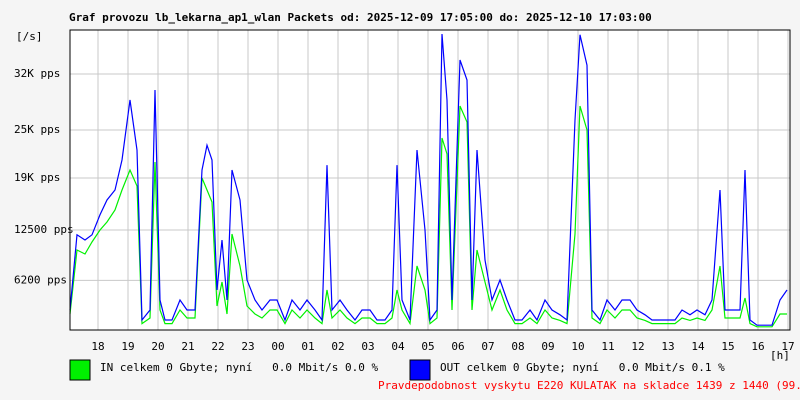 This screenshot has height=400, width=800. What do you see at coordinates (637, 346) in the screenshot?
I see `x-tick-label: 12` at bounding box center [637, 346].